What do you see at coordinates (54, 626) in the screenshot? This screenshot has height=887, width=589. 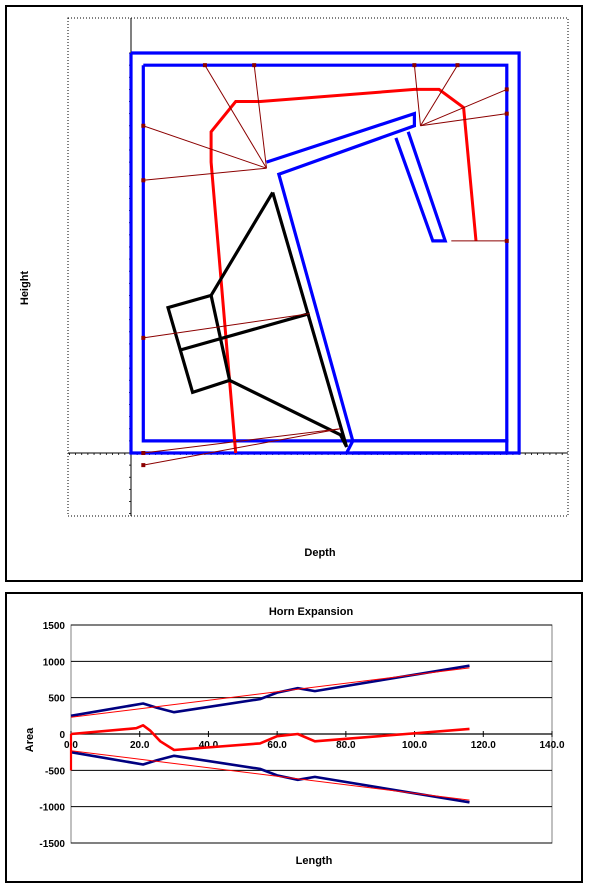 I see `y-tick-label: 1500` at bounding box center [54, 626].